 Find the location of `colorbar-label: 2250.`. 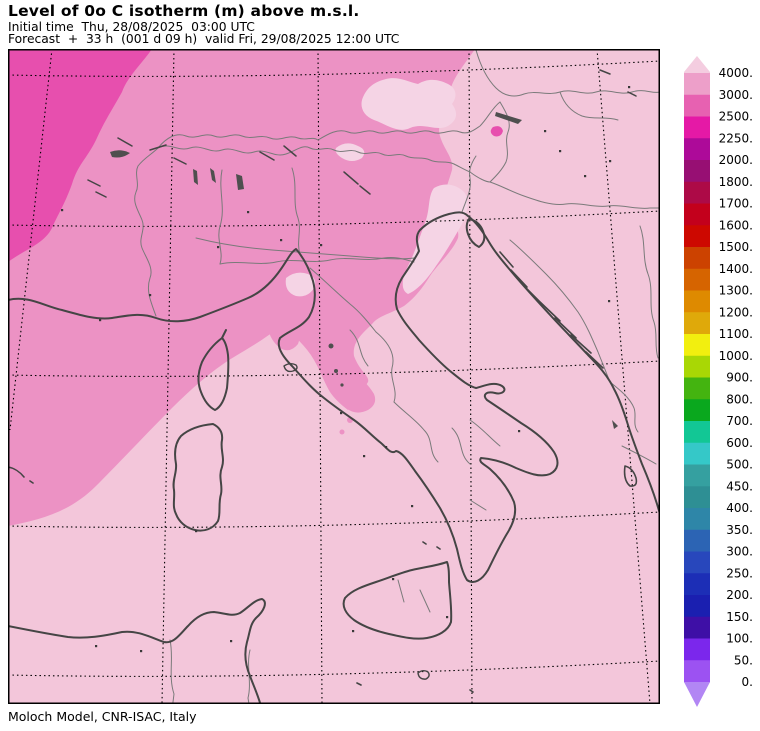

colorbar-label: 2250. is located at coordinates (736, 138).